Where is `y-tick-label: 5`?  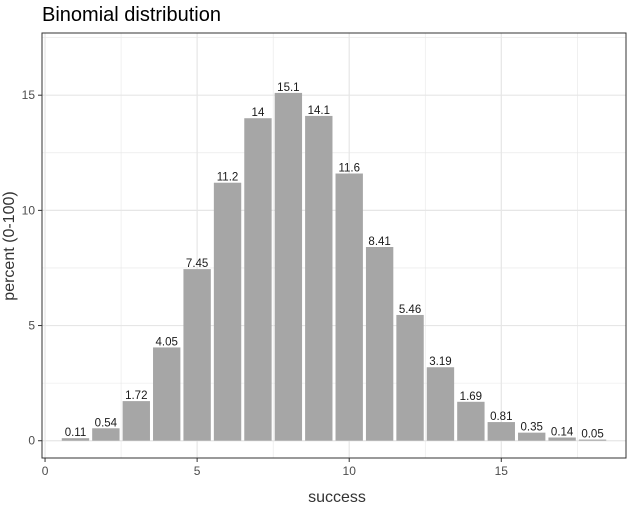
y-tick-label: 5 is located at coordinates (31, 326).